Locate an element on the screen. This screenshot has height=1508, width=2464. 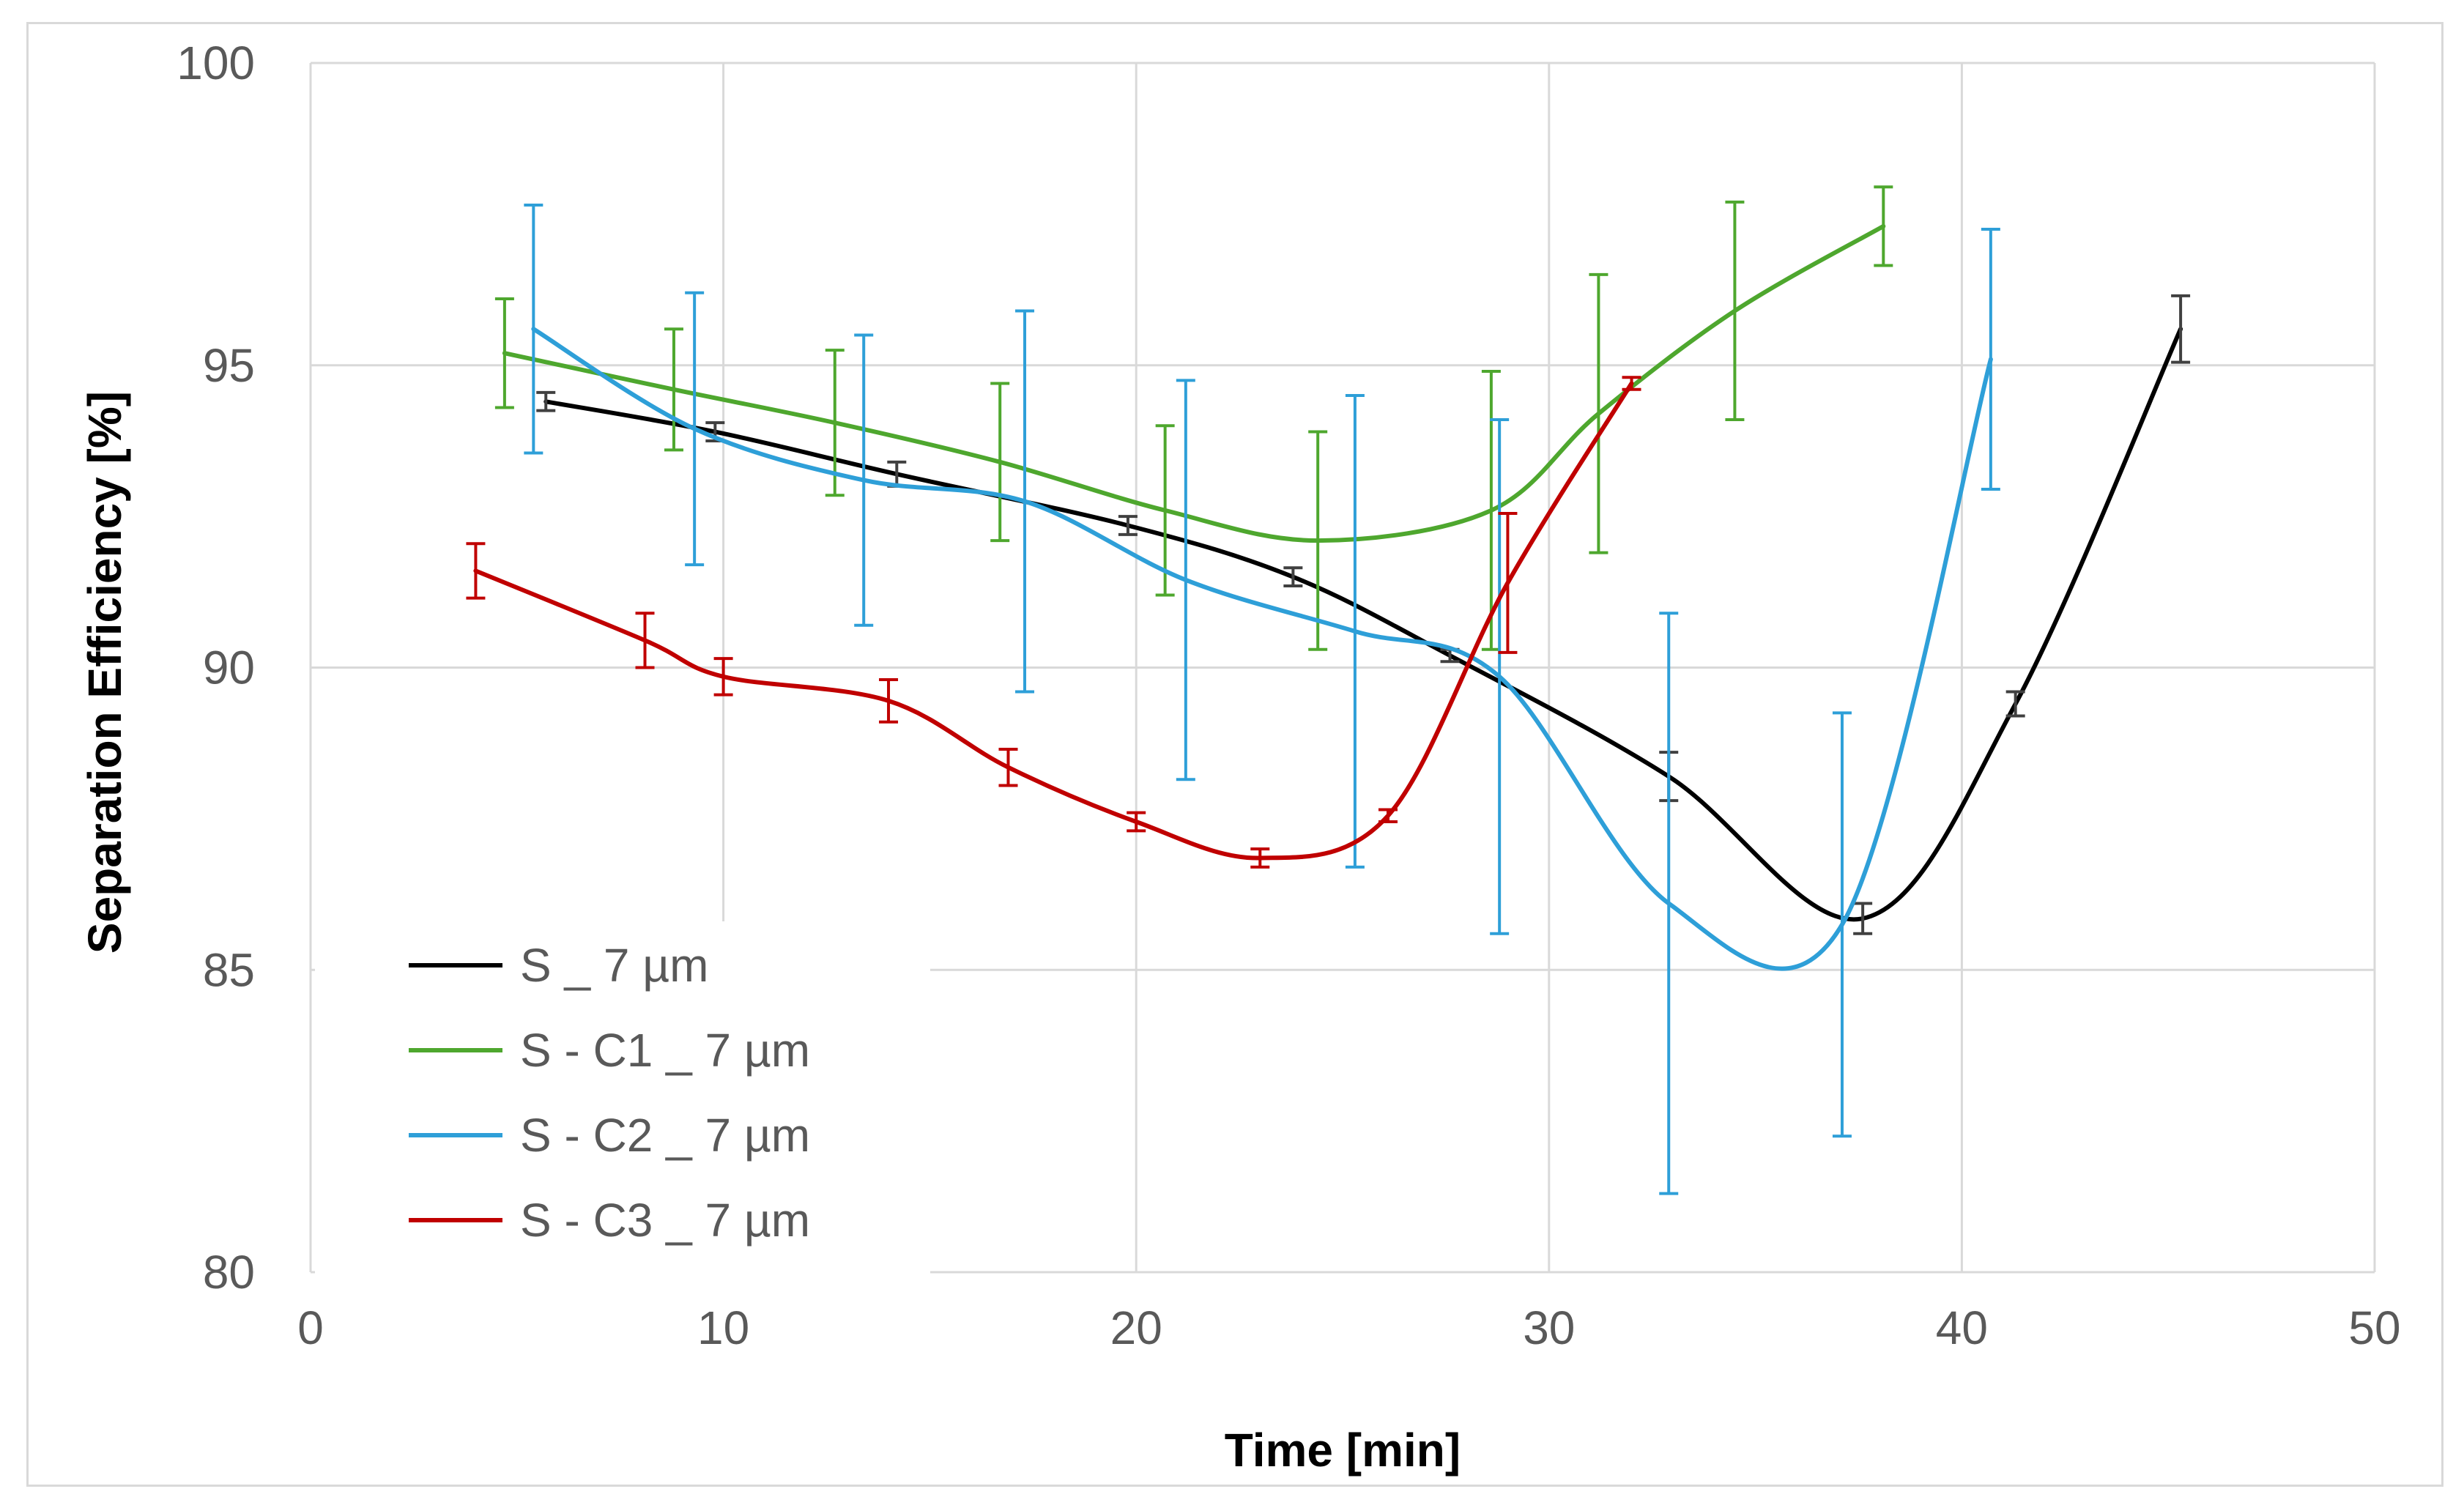
legend-label-4: S - C3 _ 7 µm is located at coordinates (665, 1220).